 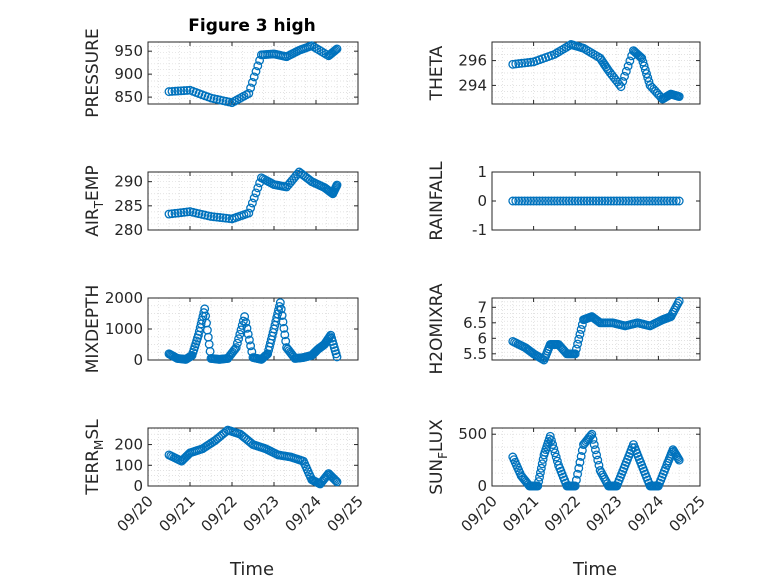 I want to click on y-tick-label: 285, so click(x=128, y=206).